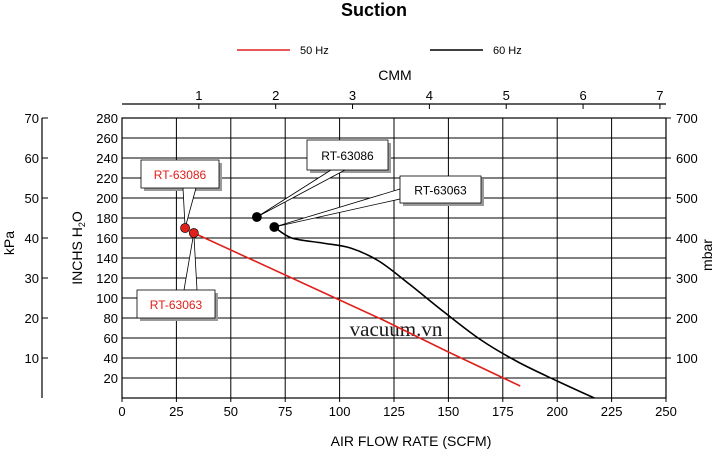 Image resolution: width=720 pixels, height=450 pixels. What do you see at coordinates (352, 95) in the screenshot?
I see `cmm-tick-label: 3` at bounding box center [352, 95].